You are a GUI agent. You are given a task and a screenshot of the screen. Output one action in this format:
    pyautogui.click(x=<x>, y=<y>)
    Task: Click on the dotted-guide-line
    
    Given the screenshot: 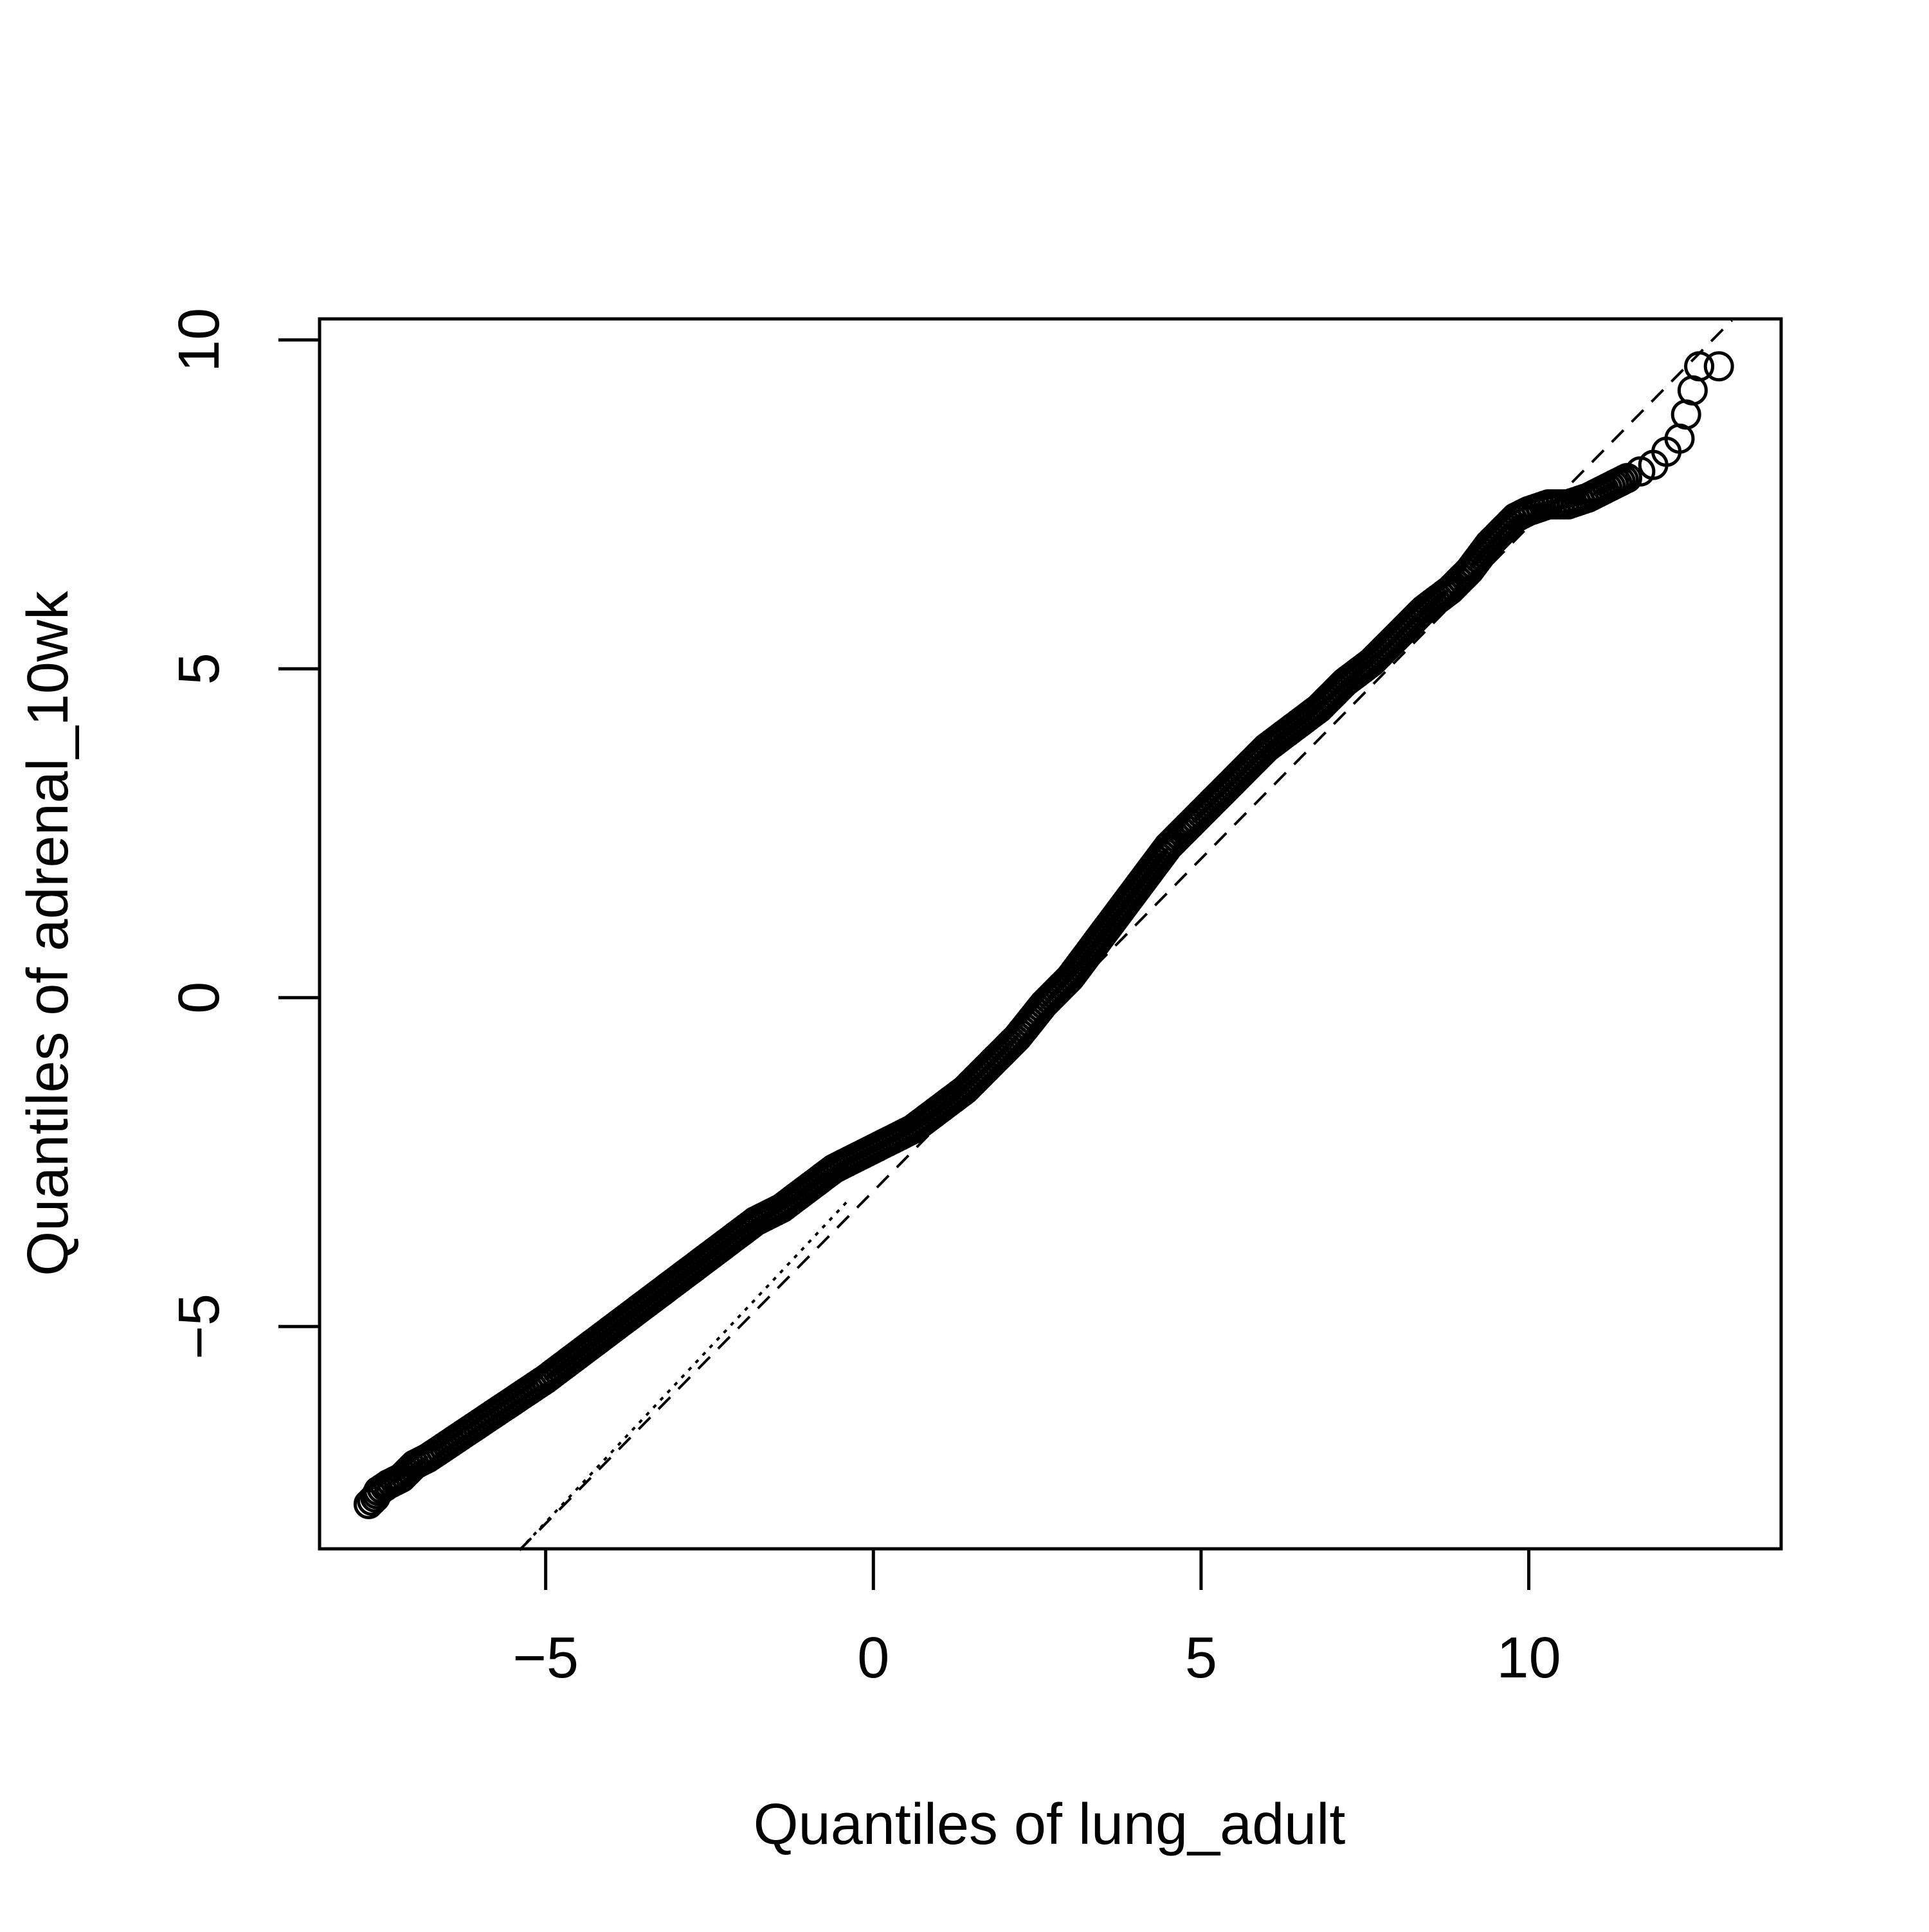 What is the action you would take?
    pyautogui.click(x=683, y=1375)
    